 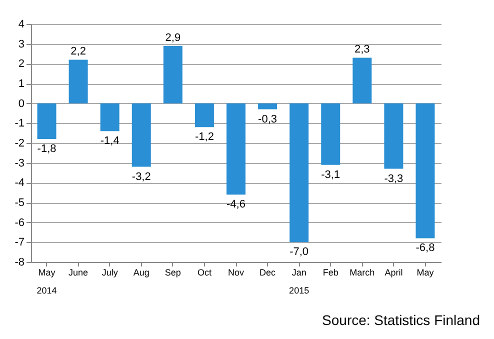 I want to click on x-tick-label: July, so click(x=110, y=273).